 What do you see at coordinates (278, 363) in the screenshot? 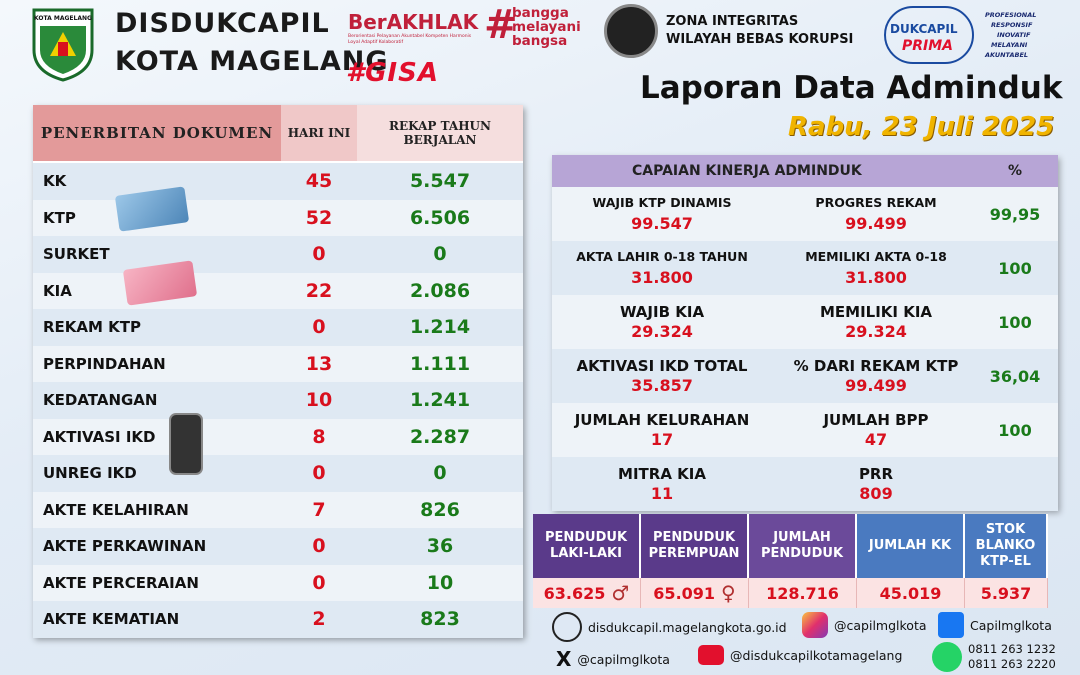
I see `table-row: PERPINDAHAN 13 1.111` at bounding box center [278, 363].